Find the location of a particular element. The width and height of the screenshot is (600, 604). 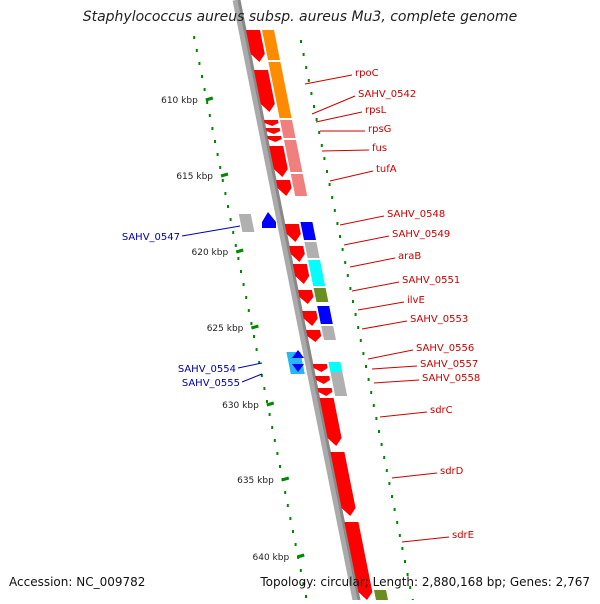

gene-label-right: SAHV_0549 is located at coordinates (421, 234).